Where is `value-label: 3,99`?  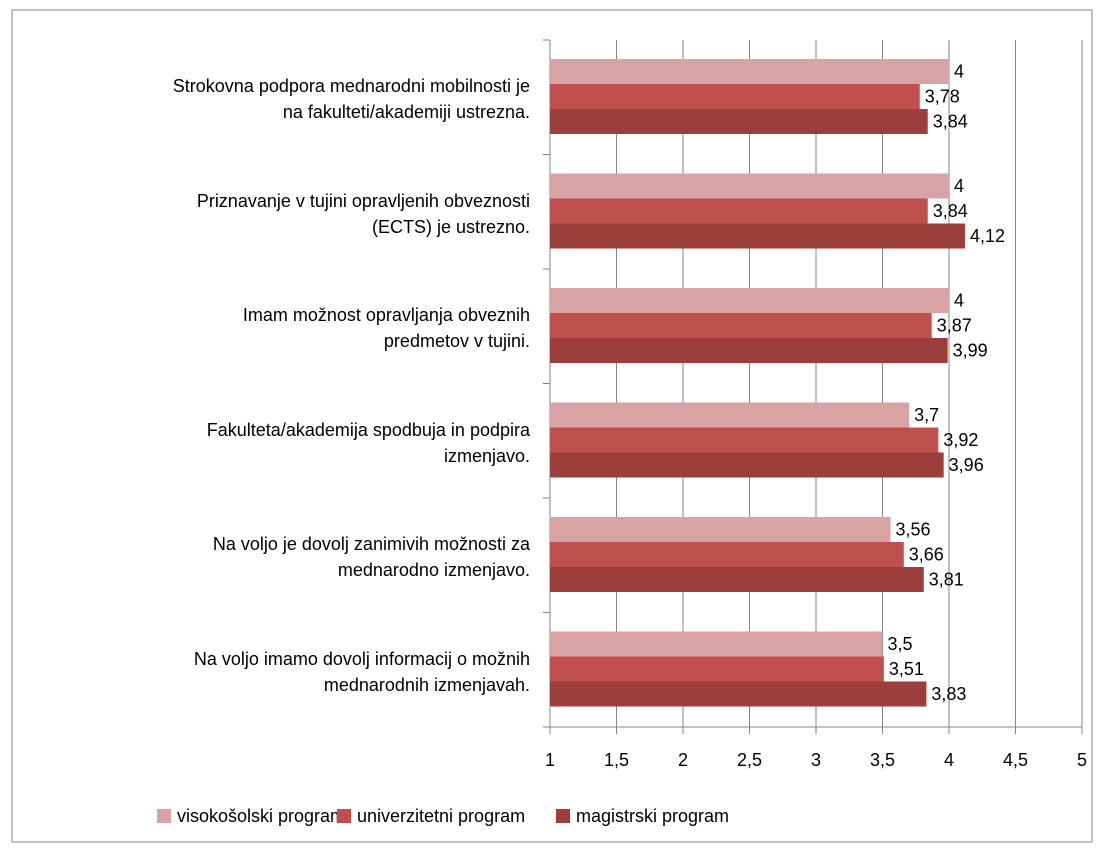
value-label: 3,99 is located at coordinates (970, 350).